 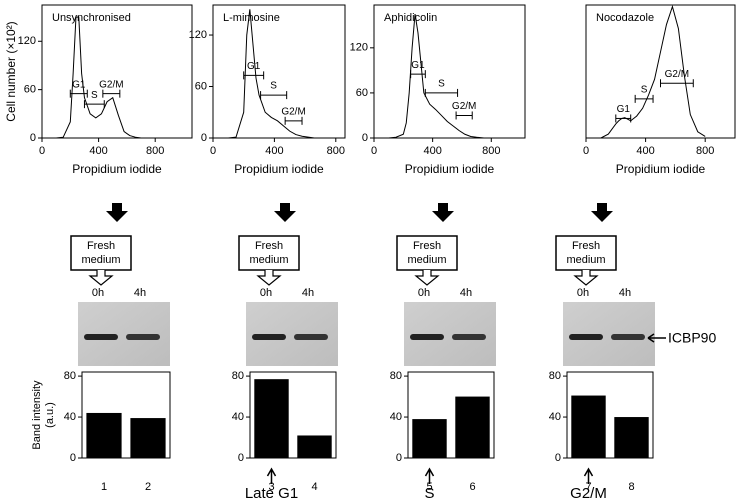 What do you see at coordinates (50, 415) in the screenshot?
I see `y-axis-label: (a.u.)` at bounding box center [50, 415].